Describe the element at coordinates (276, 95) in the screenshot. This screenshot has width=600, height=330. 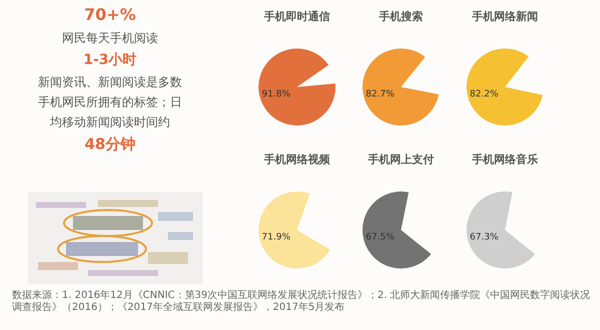
I see `data-label: 91.8%` at that location.